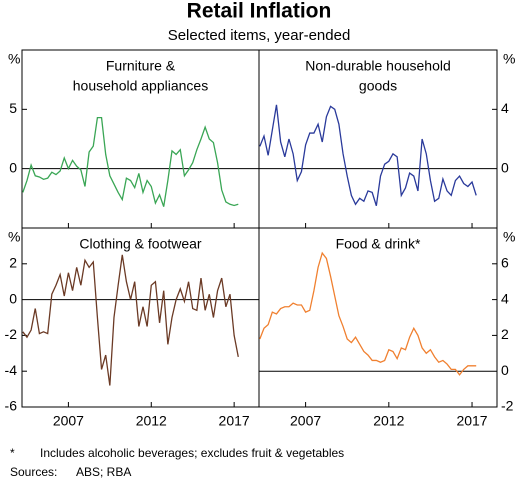 The image size is (518, 482). I want to click on y-tick-label: 6, so click(505, 263).